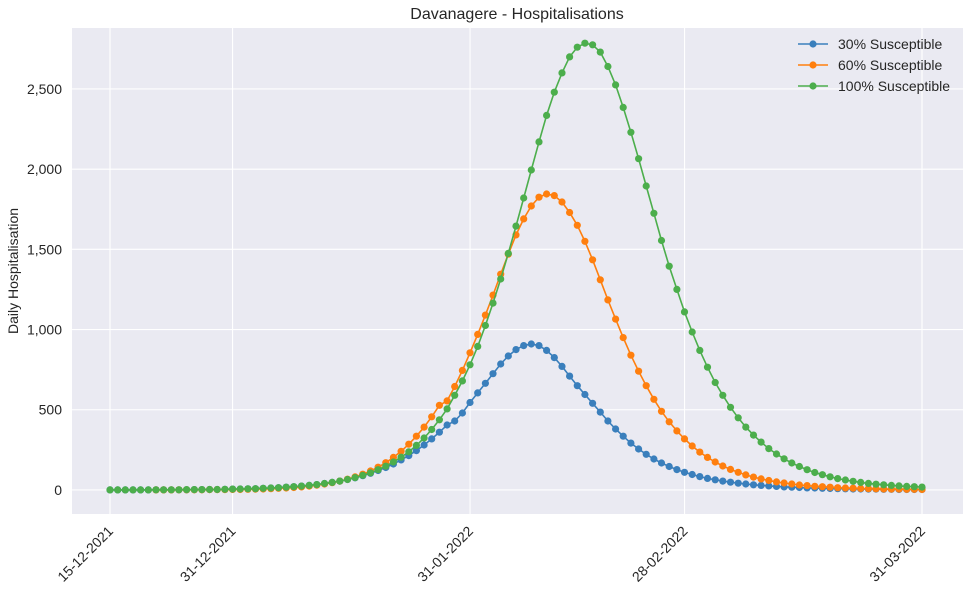  I want to click on legend-entry: 30% Susceptible, so click(870, 44).